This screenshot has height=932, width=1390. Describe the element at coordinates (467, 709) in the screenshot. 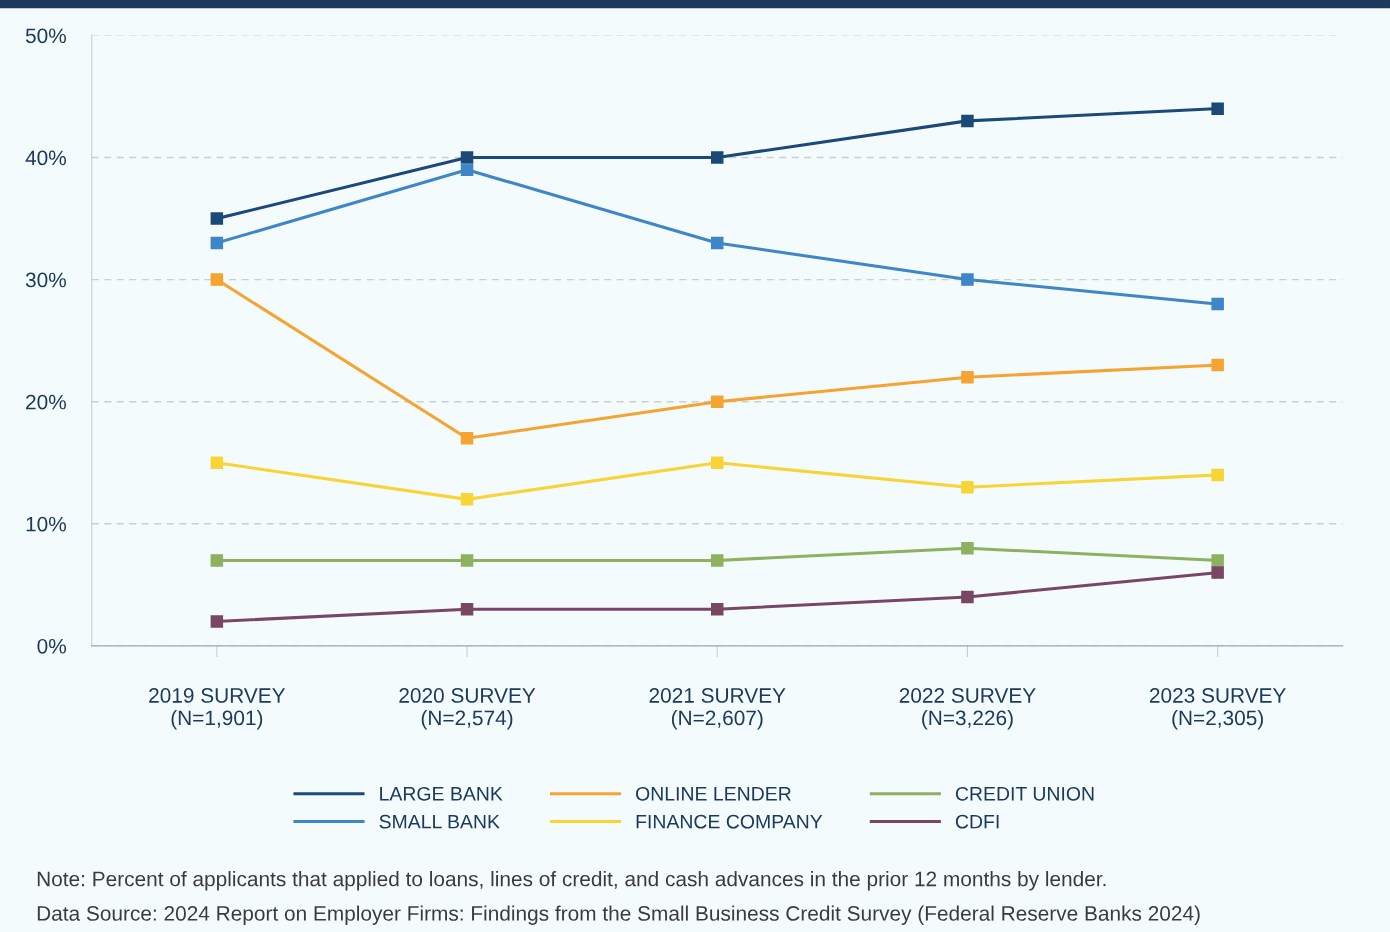

I see `x-tick-label: 2020 SURVEY (N=2,574)` at that location.